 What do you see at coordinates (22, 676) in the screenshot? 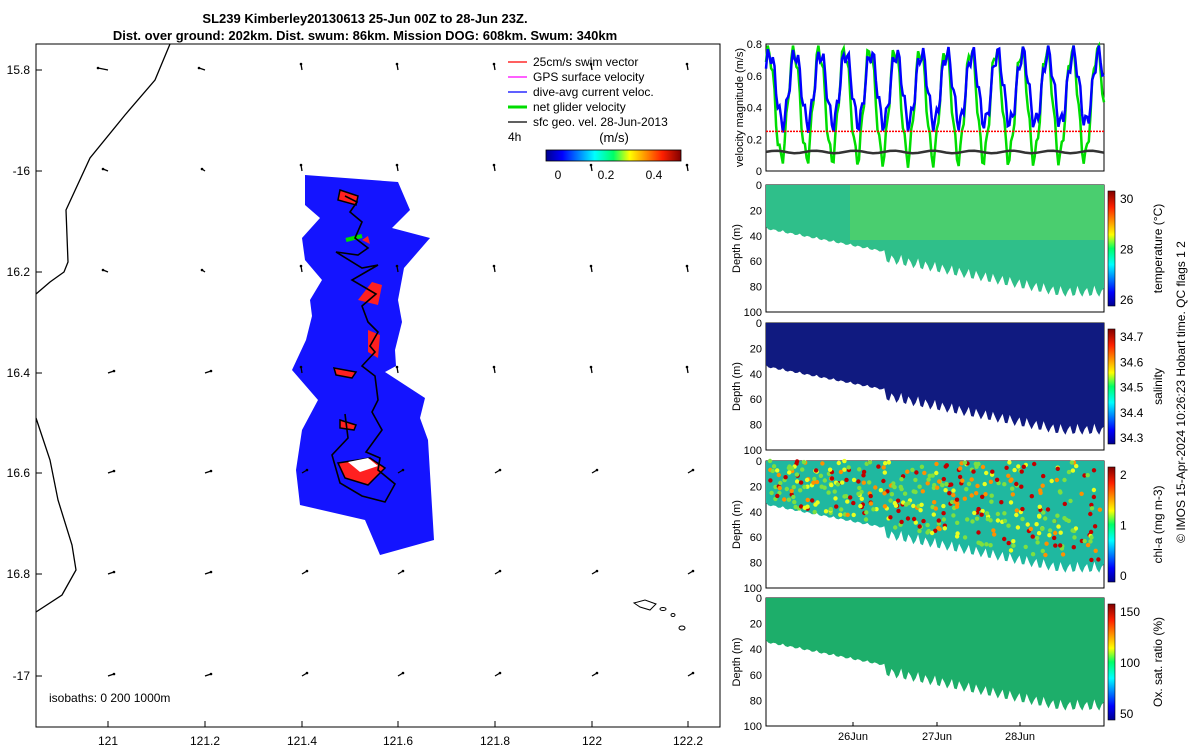
I see `map-ytick-label: -17` at bounding box center [22, 676].